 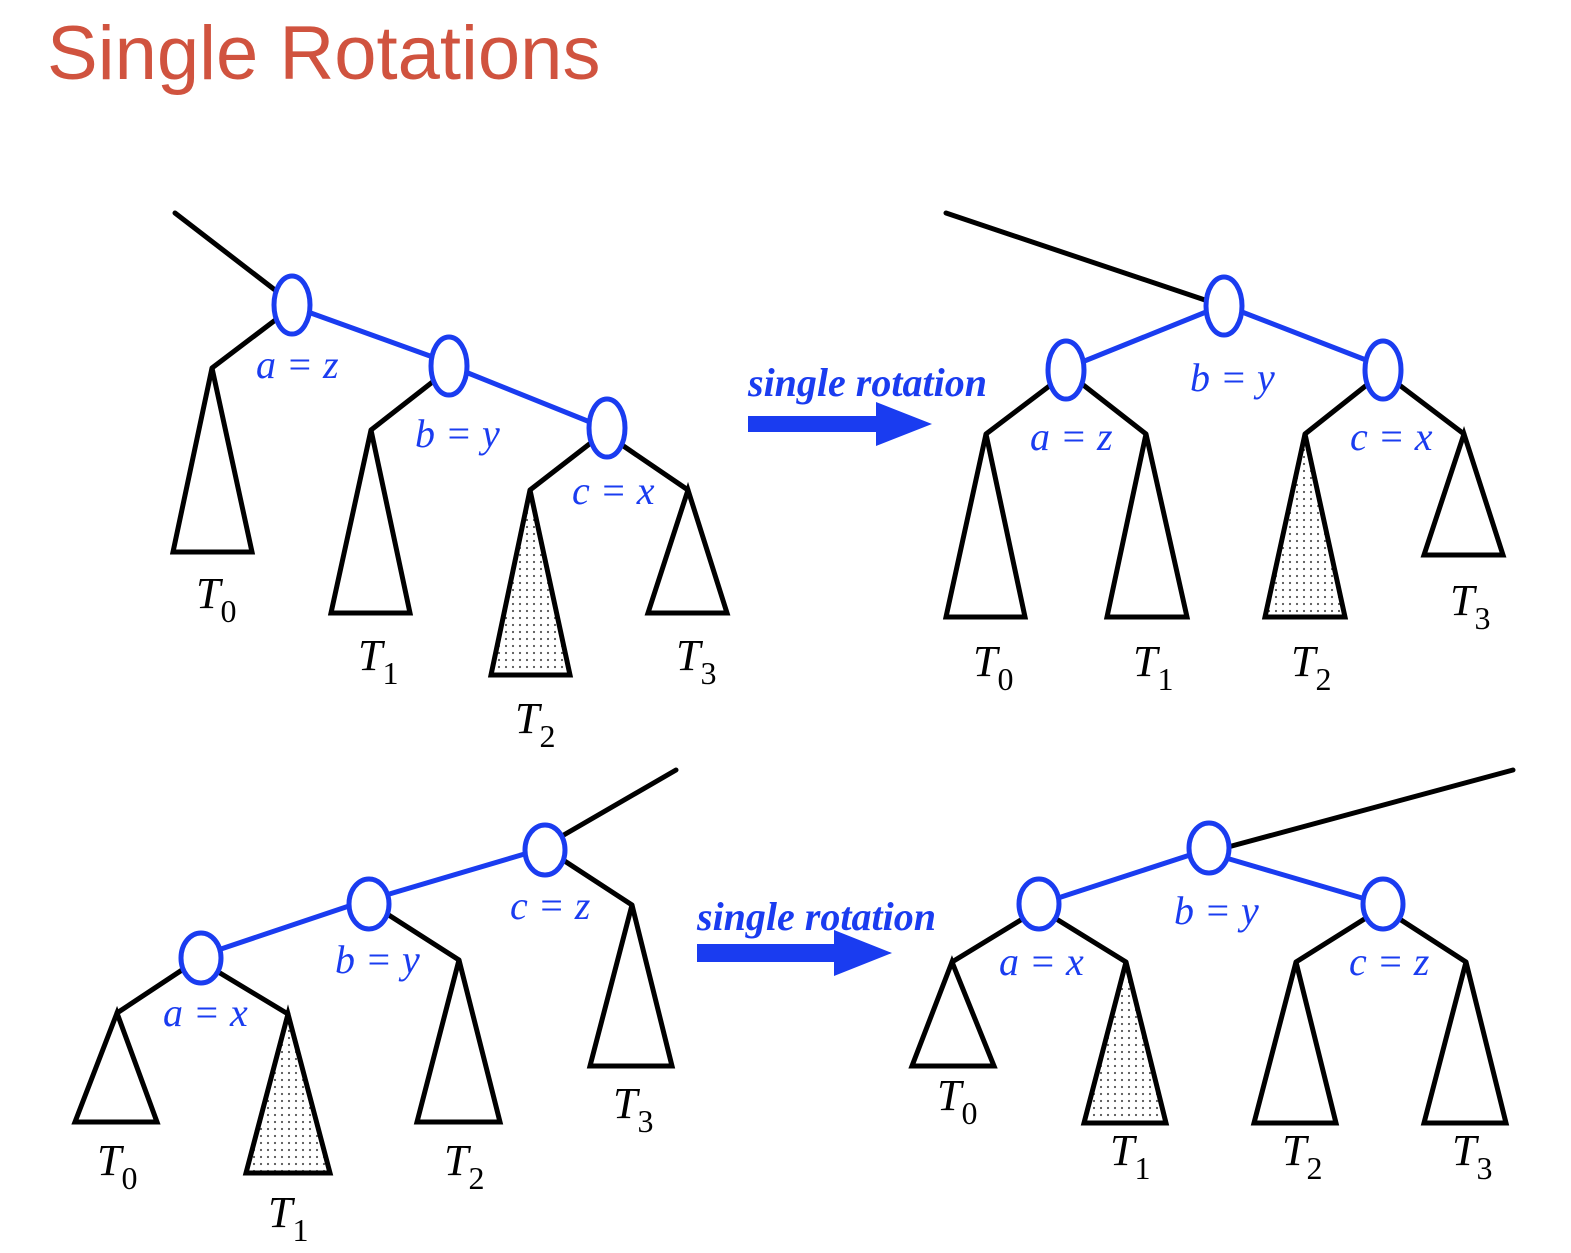 What do you see at coordinates (816, 916) in the screenshot?
I see `bottom-arrow-label: single rotation` at bounding box center [816, 916].